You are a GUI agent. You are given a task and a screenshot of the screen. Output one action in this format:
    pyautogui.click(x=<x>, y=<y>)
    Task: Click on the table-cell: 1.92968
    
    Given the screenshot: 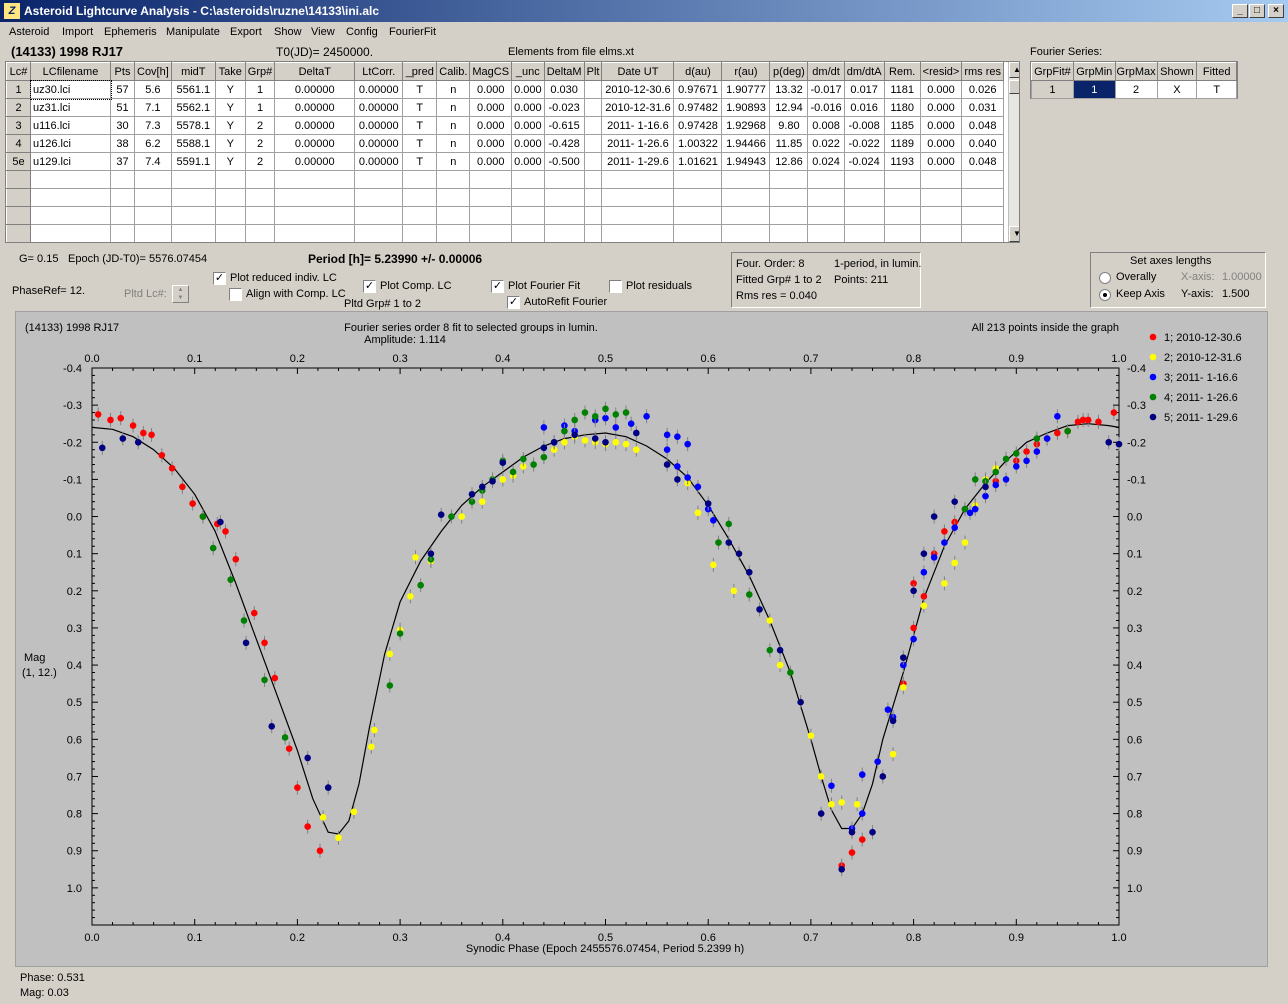 What is the action you would take?
    pyautogui.click(x=746, y=125)
    